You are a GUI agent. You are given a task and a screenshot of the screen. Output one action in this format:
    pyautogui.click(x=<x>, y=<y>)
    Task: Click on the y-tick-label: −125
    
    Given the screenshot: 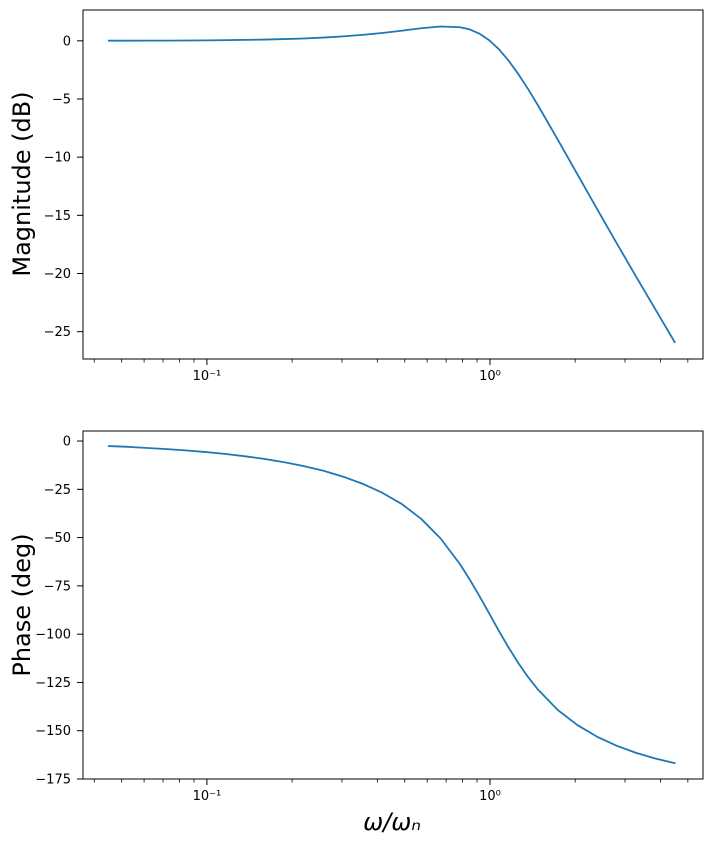 What is the action you would take?
    pyautogui.click(x=53, y=683)
    